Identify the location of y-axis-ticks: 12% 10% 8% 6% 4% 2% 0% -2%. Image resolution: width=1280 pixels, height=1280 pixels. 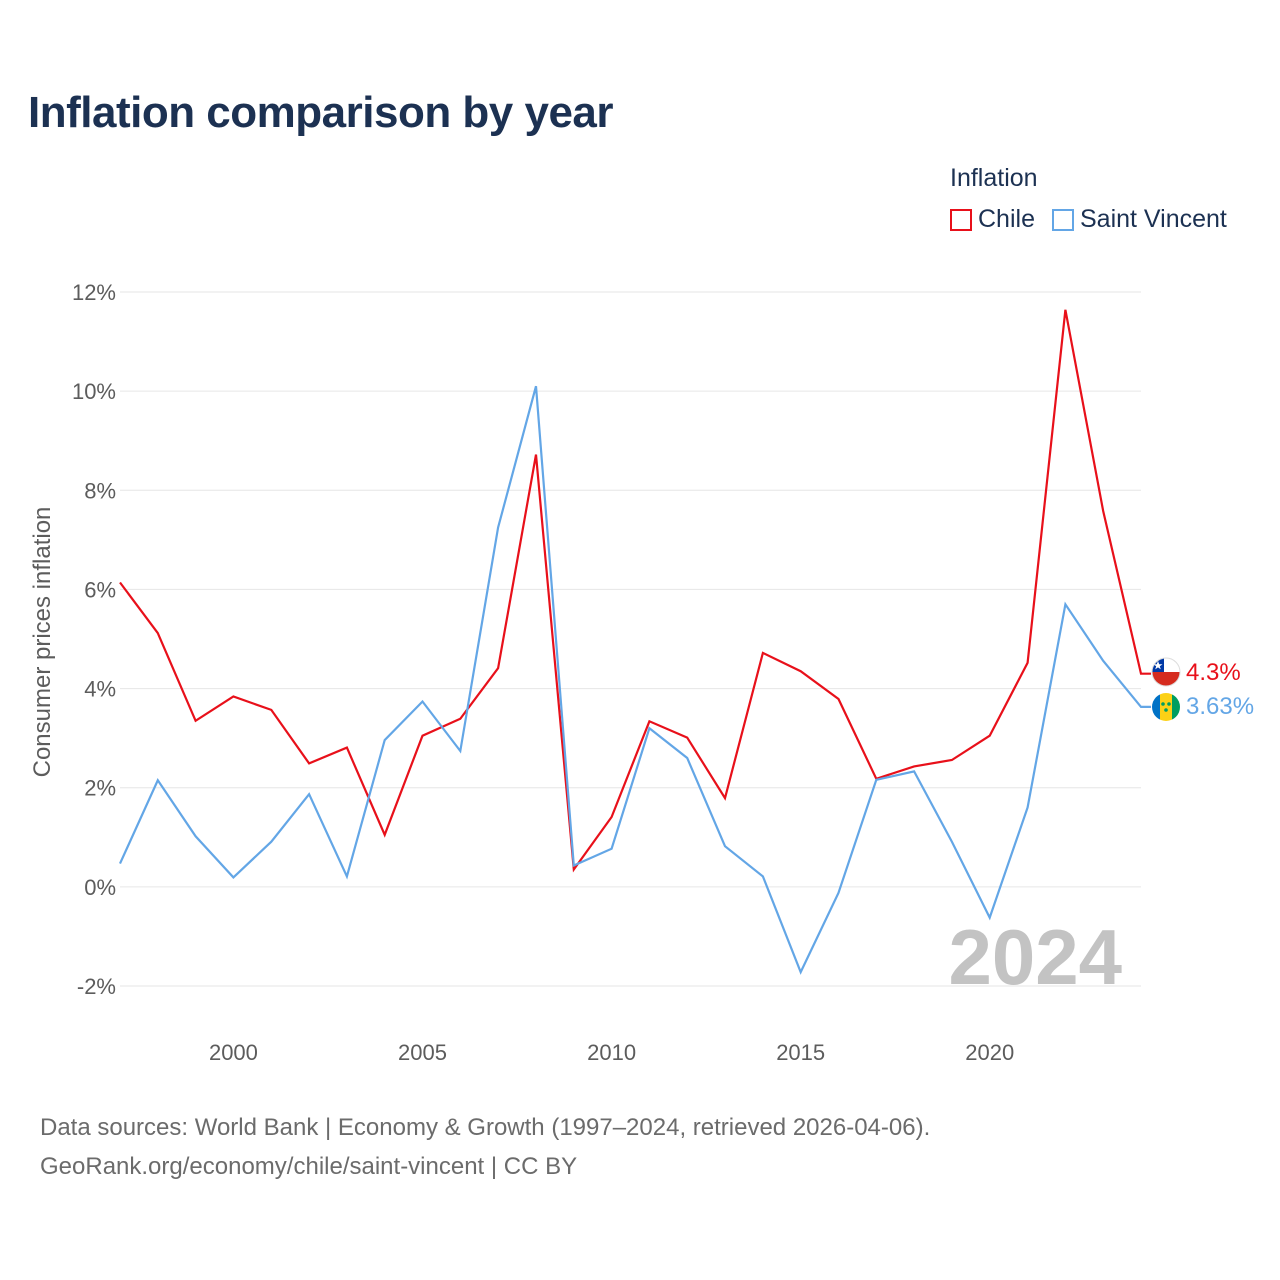
(94, 639).